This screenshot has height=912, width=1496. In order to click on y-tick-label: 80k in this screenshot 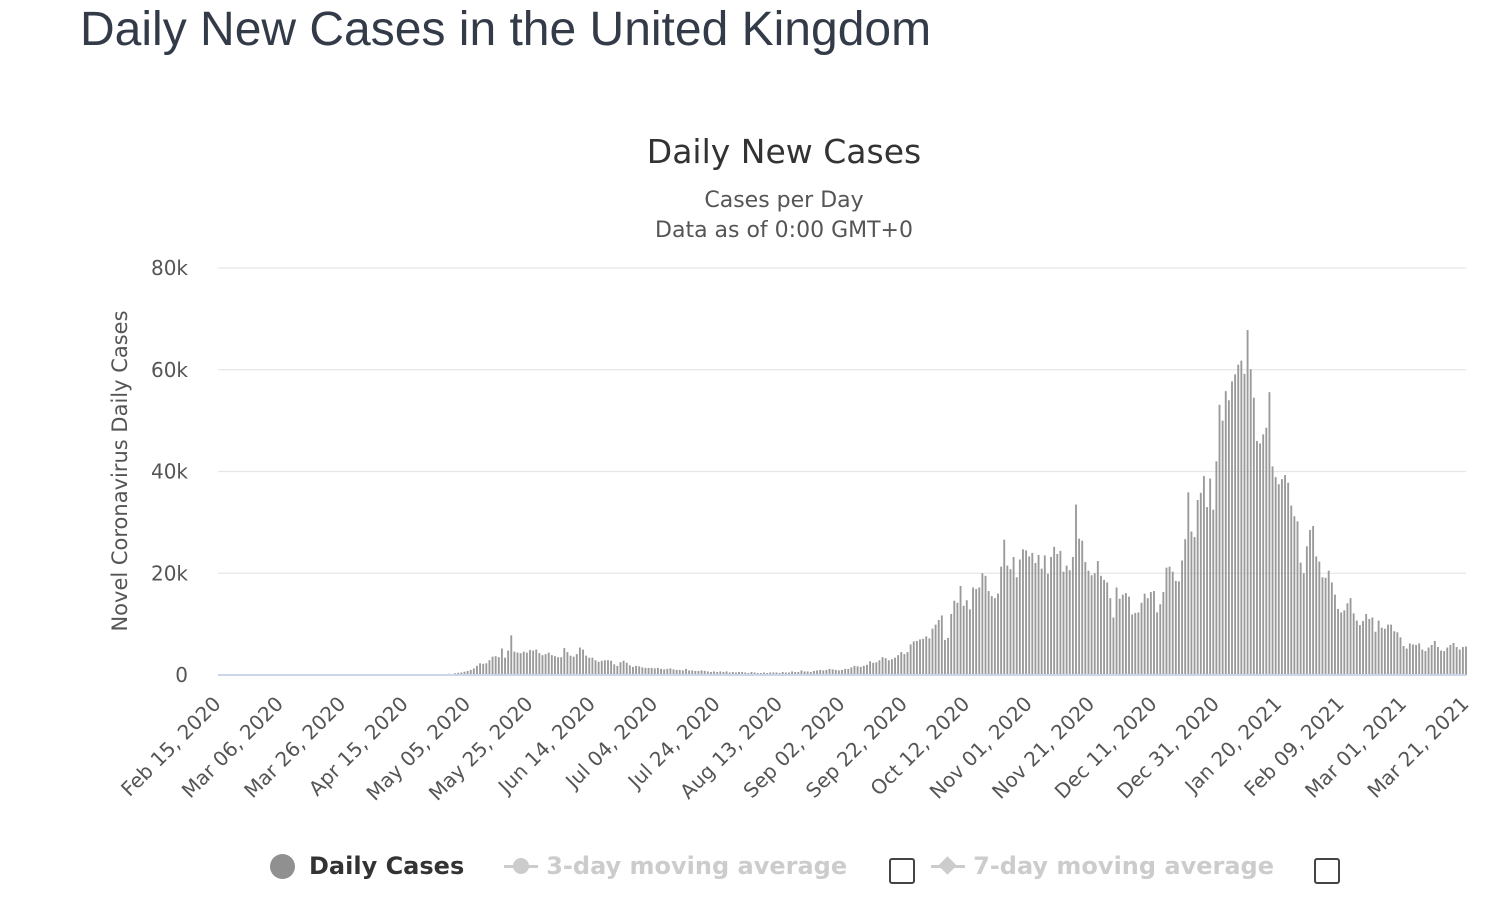, I will do `click(169, 268)`.